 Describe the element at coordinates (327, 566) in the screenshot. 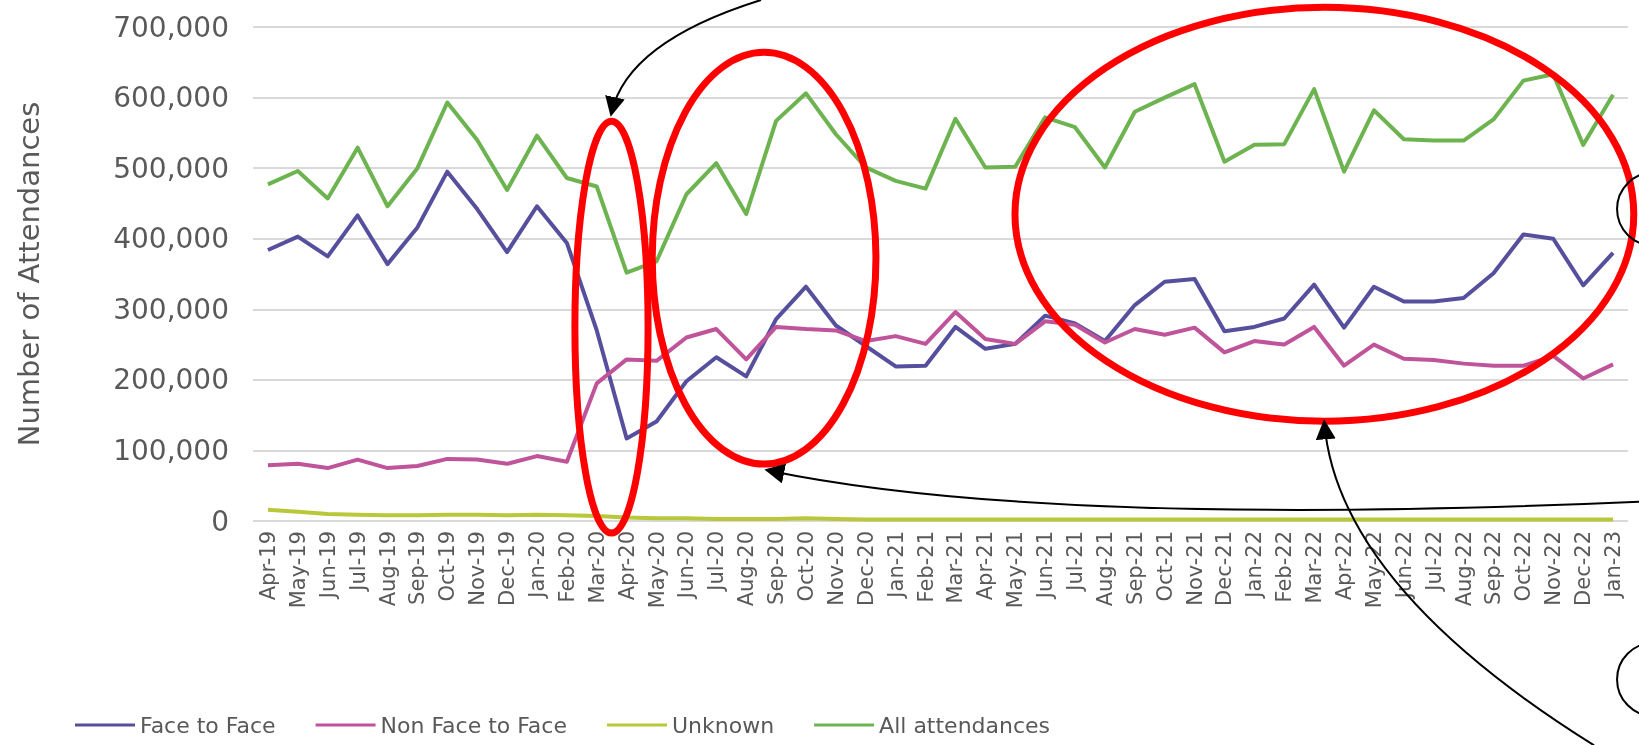

I see `x-tick-label: Jun-19` at that location.